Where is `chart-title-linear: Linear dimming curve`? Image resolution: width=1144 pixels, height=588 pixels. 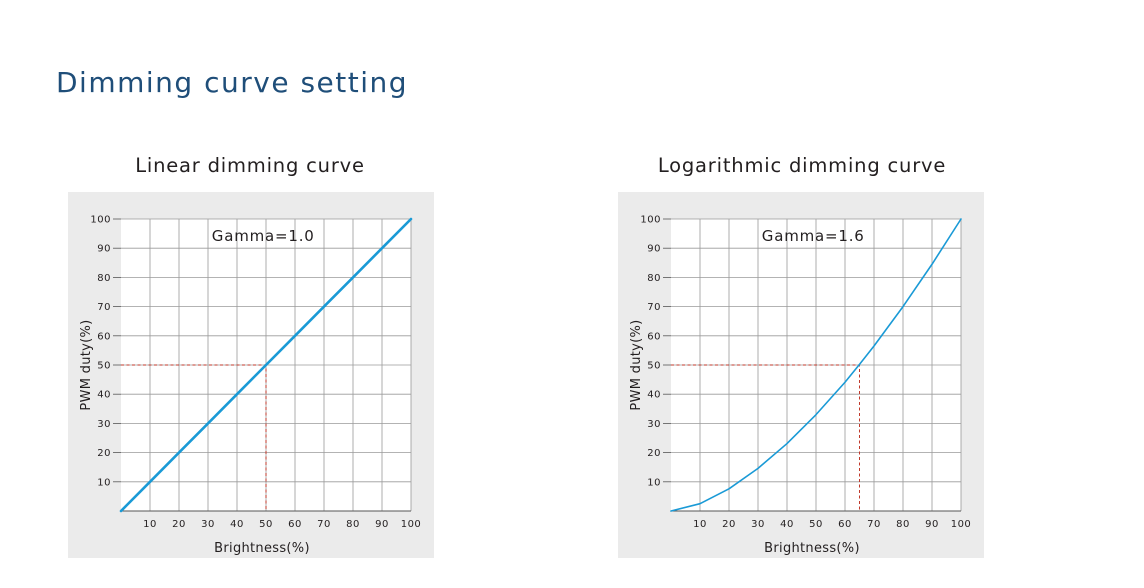 chart-title-linear: Linear dimming curve is located at coordinates (250, 165).